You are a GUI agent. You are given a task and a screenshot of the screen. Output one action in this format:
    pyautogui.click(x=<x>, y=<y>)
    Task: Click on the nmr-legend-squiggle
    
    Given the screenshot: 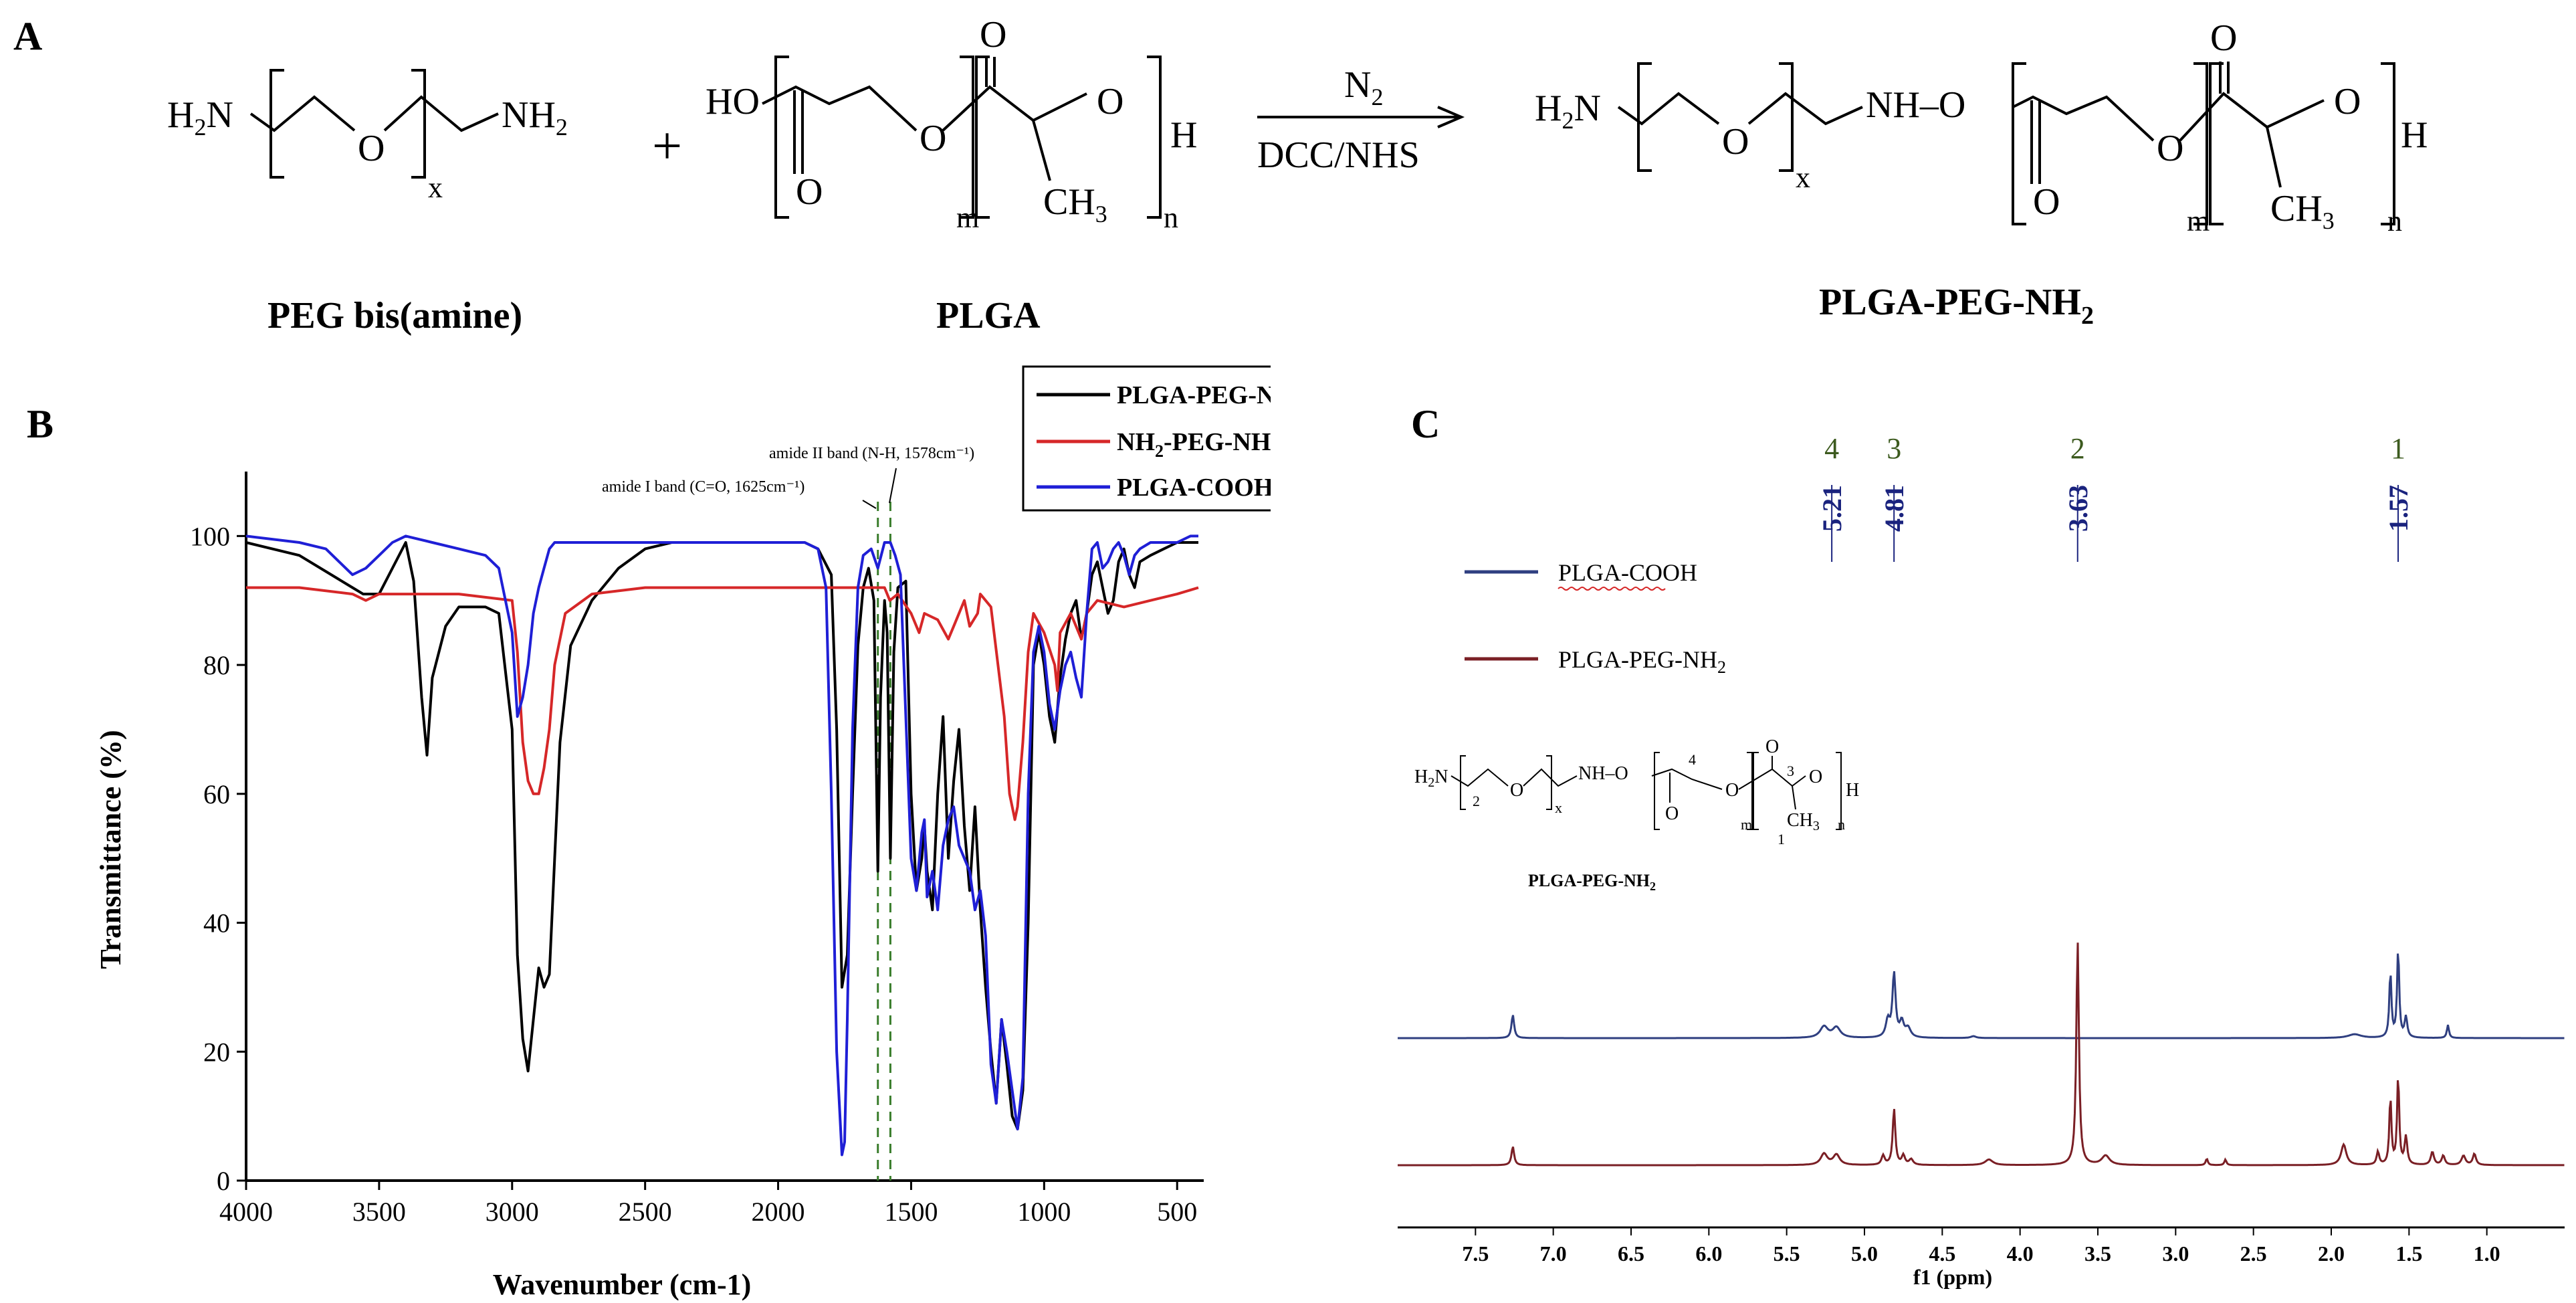 What is the action you would take?
    pyautogui.click(x=1612, y=589)
    